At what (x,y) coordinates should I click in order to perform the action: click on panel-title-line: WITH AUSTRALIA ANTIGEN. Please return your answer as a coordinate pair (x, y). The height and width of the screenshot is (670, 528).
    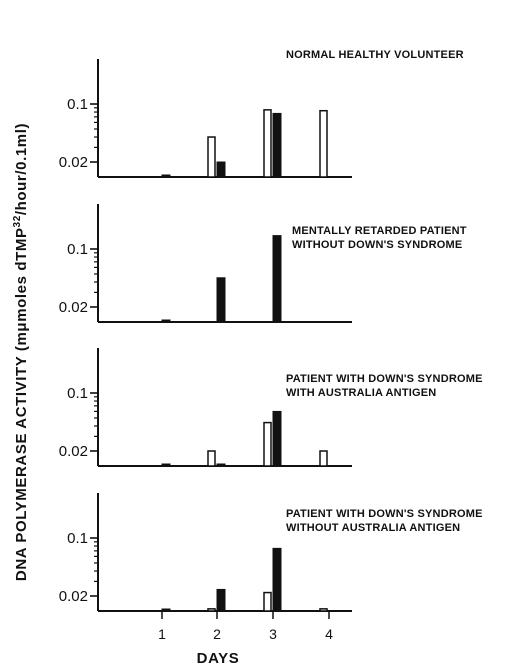
    Looking at the image, I should click on (361, 393).